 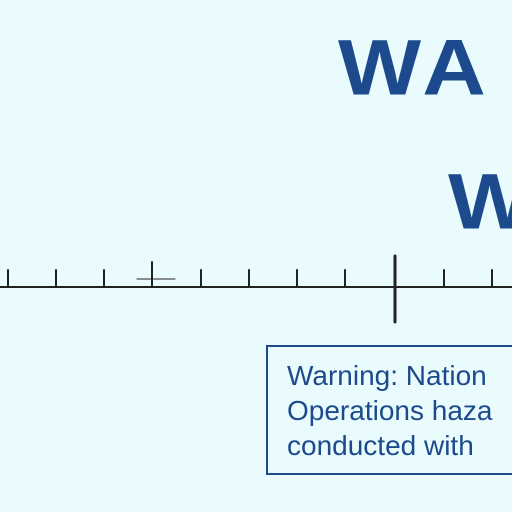 I want to click on scale-bar, so click(x=256, y=289).